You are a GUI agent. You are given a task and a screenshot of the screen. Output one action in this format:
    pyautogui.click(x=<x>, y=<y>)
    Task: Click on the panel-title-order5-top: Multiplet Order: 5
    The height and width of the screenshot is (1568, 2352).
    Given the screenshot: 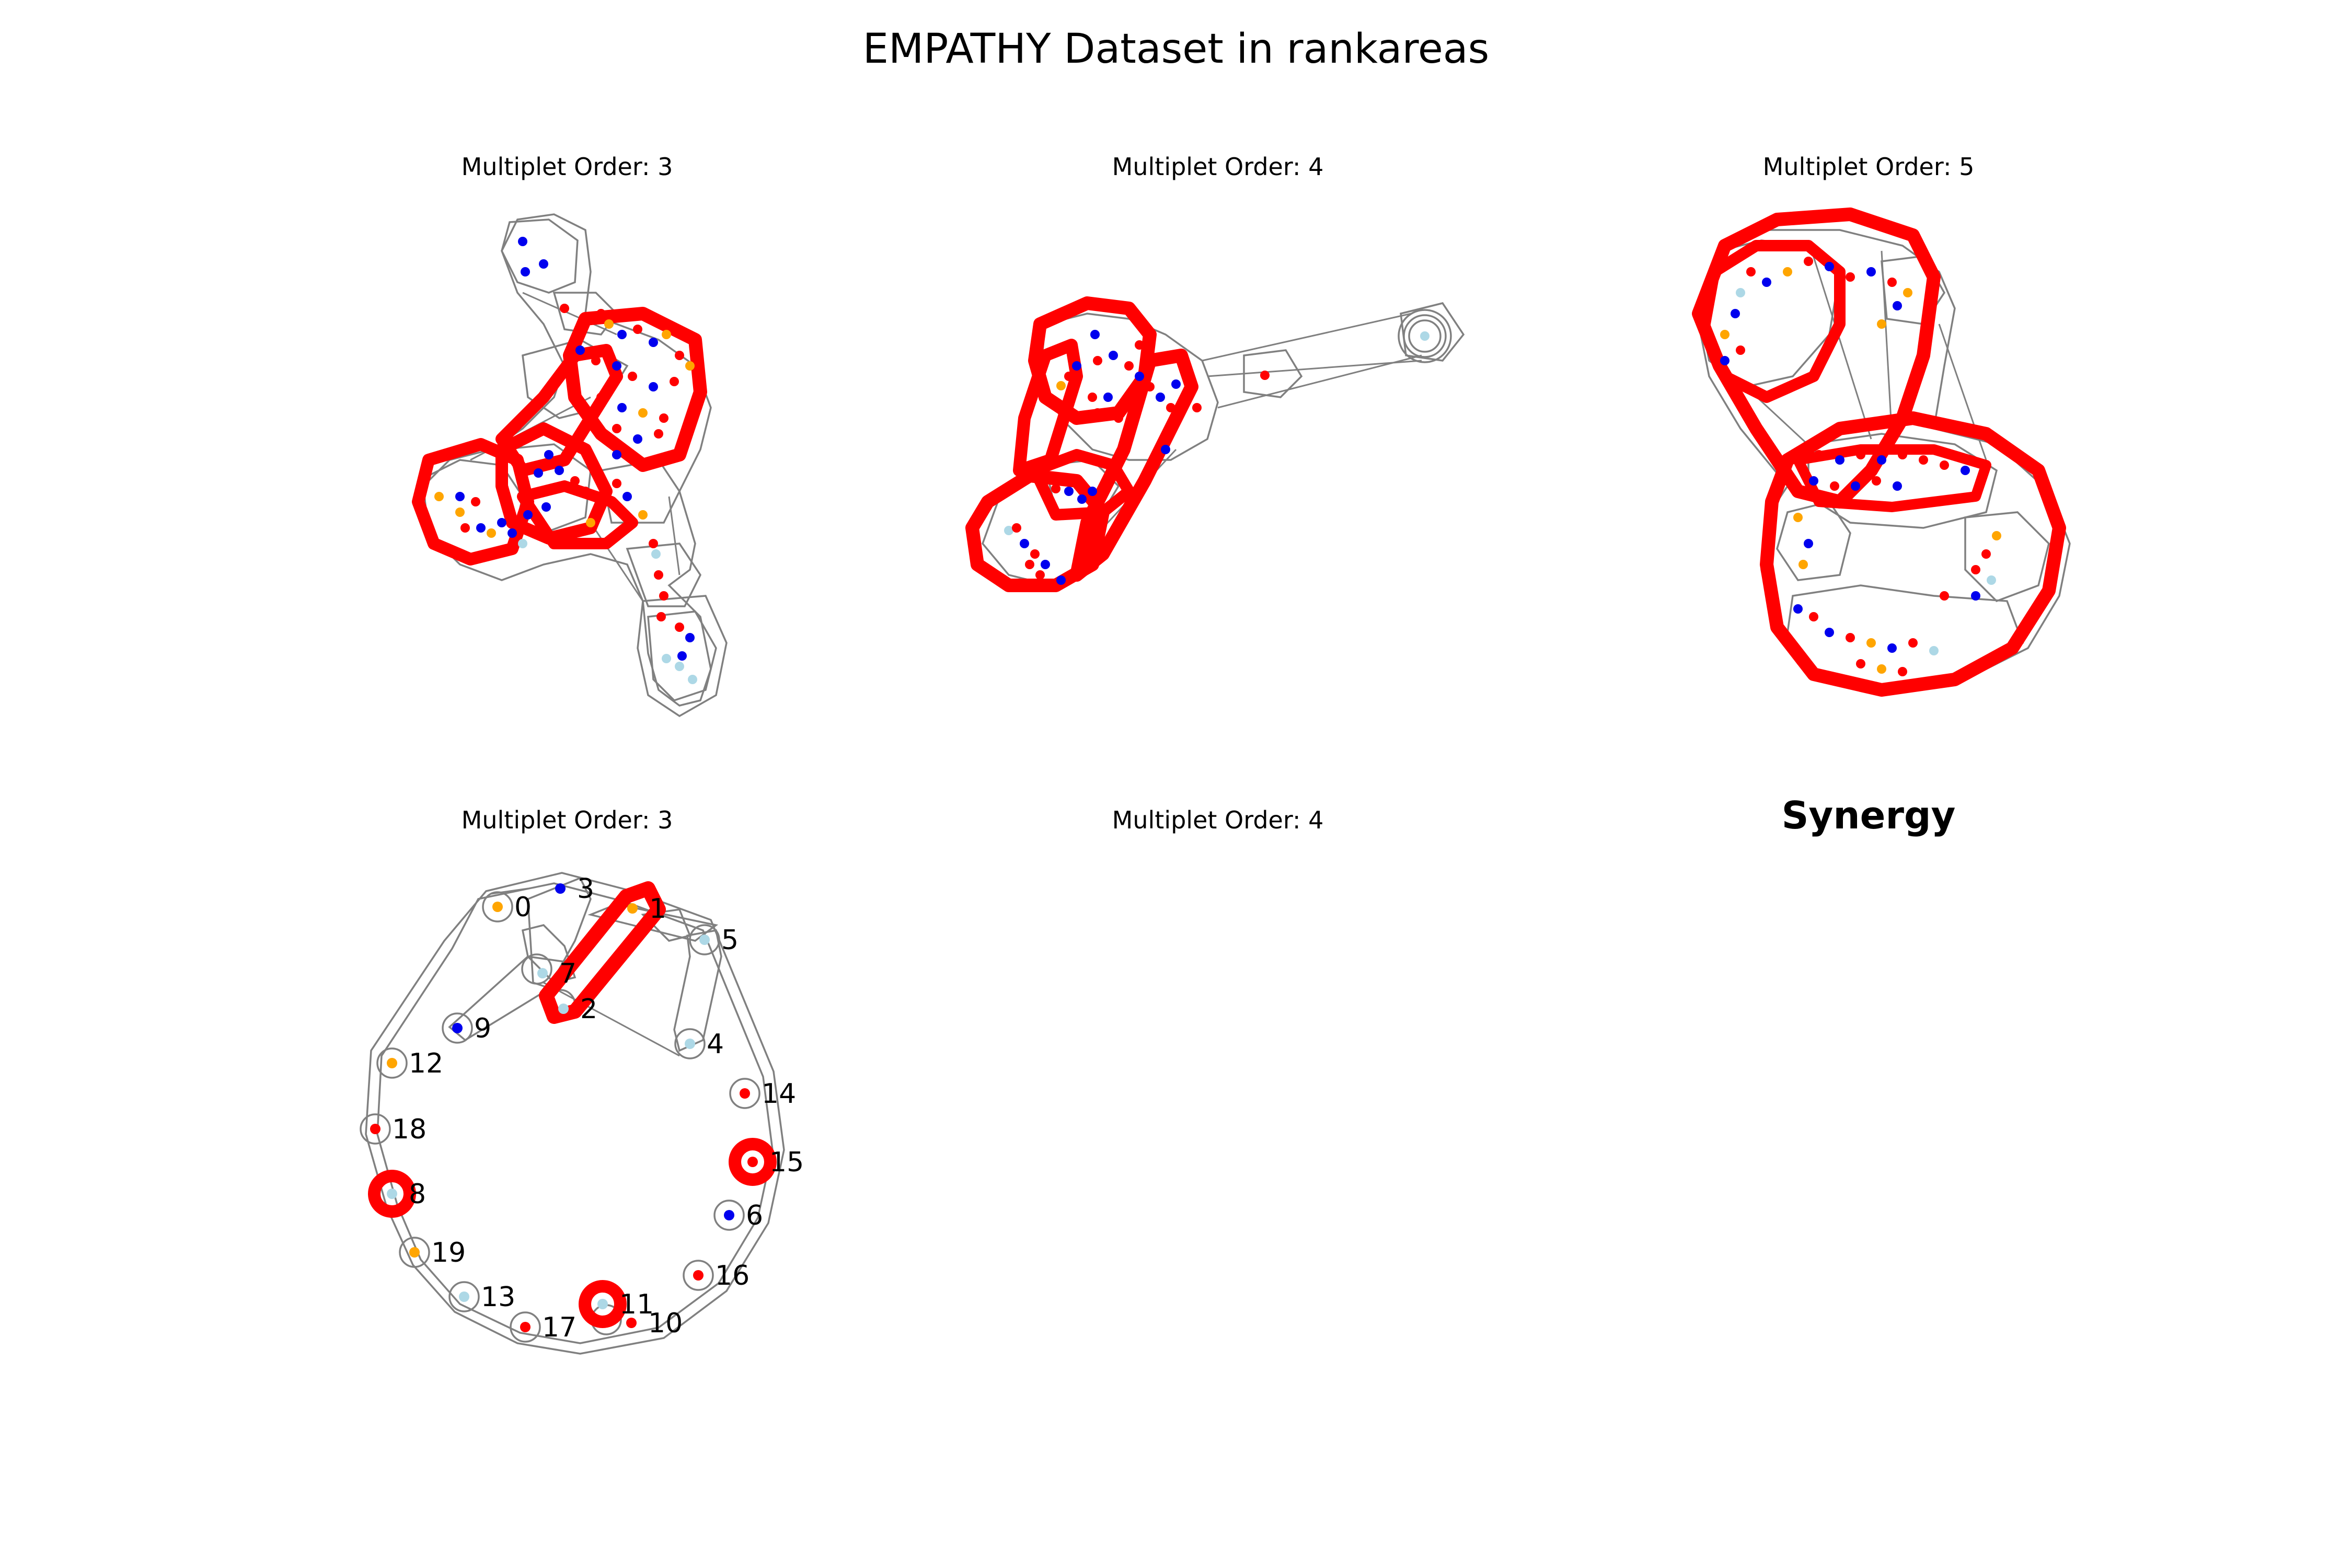 What is the action you would take?
    pyautogui.click(x=1869, y=167)
    